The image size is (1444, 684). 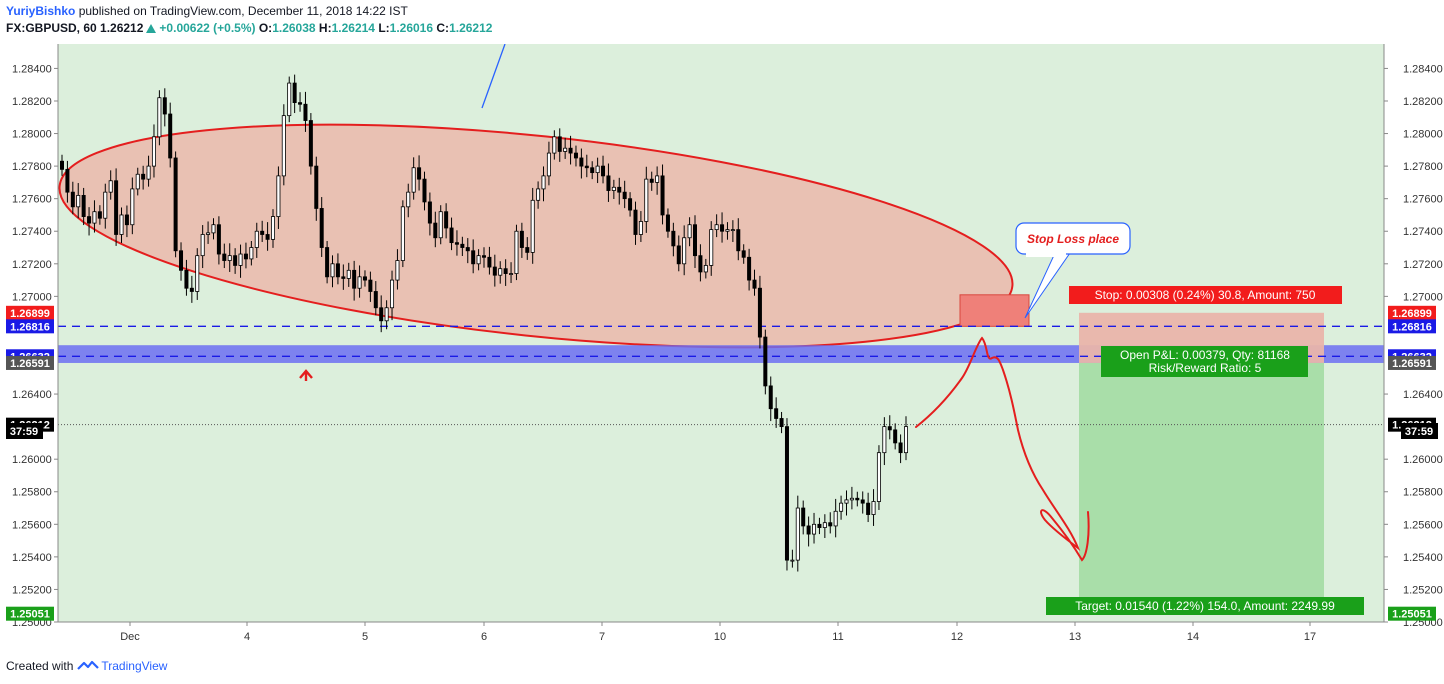 What do you see at coordinates (30, 364) in the screenshot?
I see `svg-text: 1.26591` at bounding box center [30, 364].